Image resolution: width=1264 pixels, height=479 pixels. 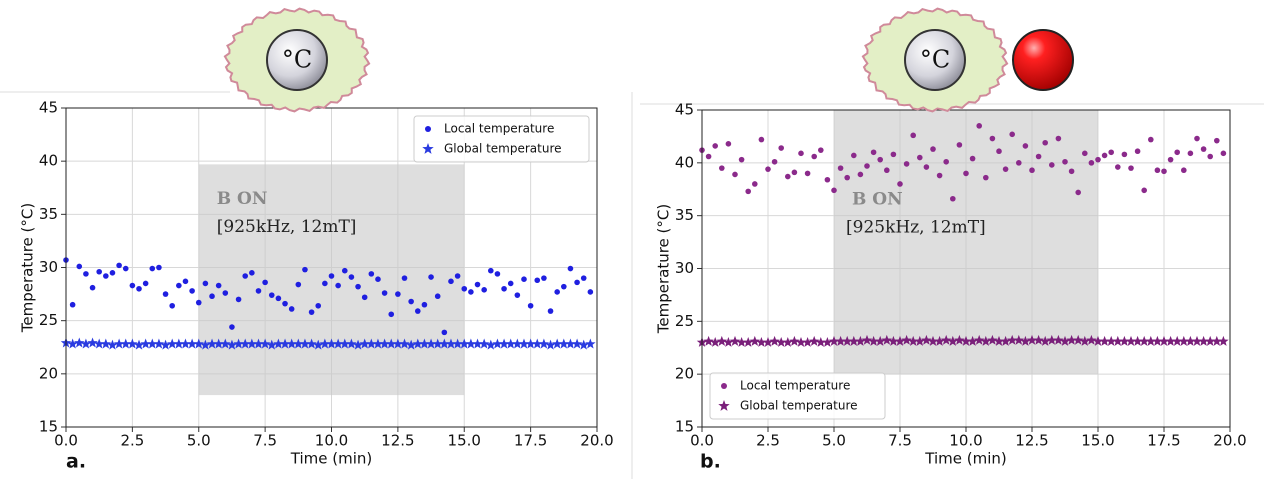 I want to click on y-tick-label: 40, so click(x=684, y=162).